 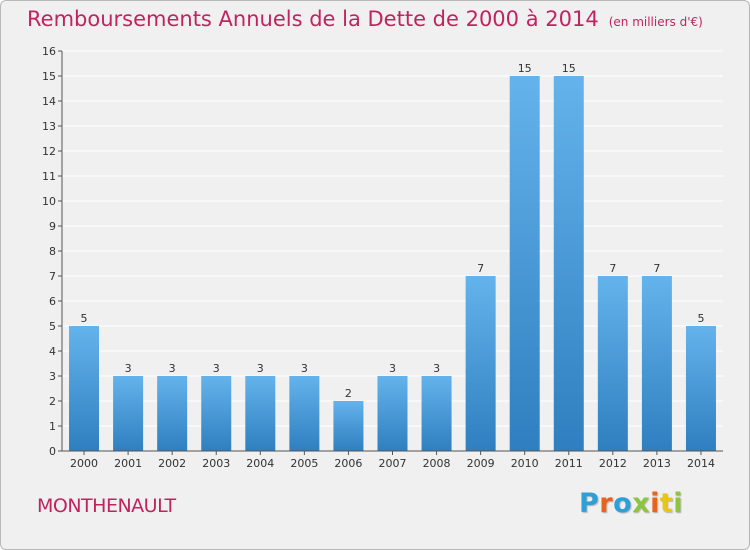 What do you see at coordinates (606, 503) in the screenshot?
I see `logo-letter: r` at bounding box center [606, 503].